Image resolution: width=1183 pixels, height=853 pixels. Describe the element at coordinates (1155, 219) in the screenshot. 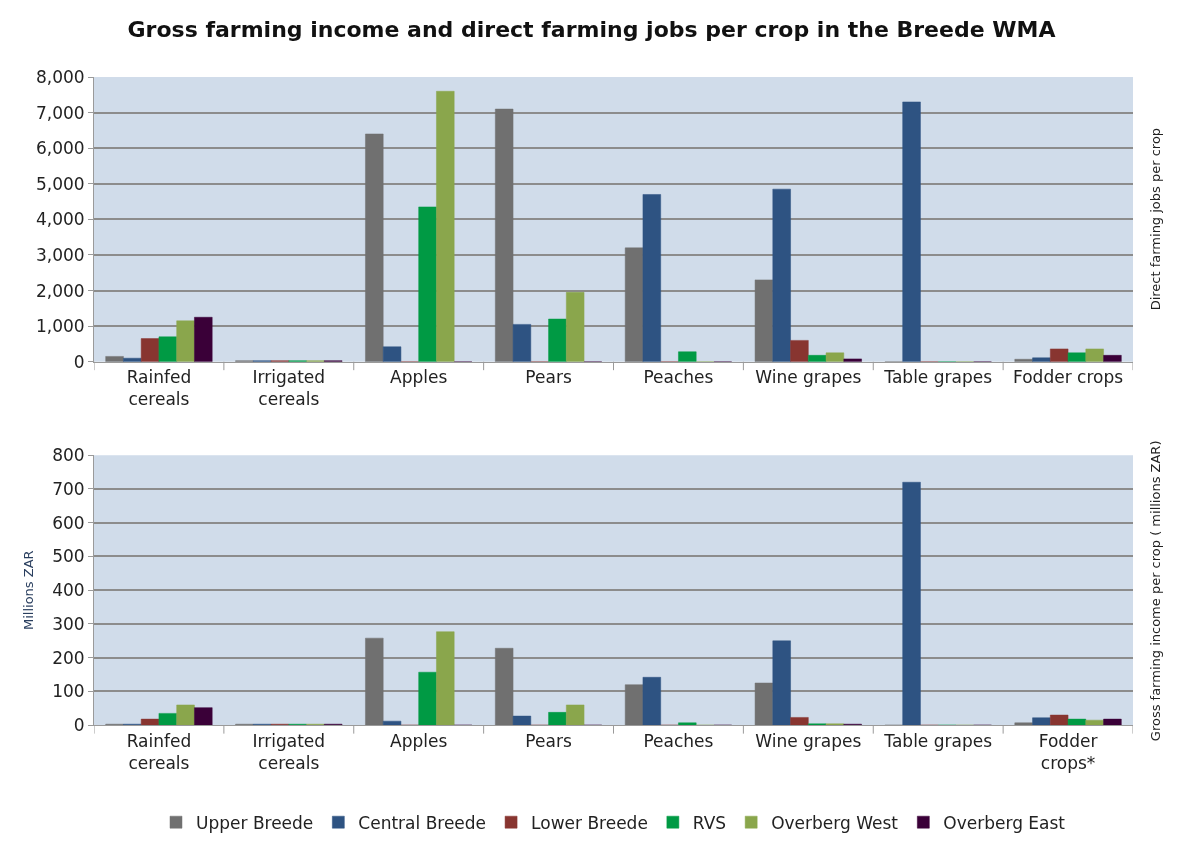

I see `y2-axis-title: Direct farming jobs per crop` at that location.